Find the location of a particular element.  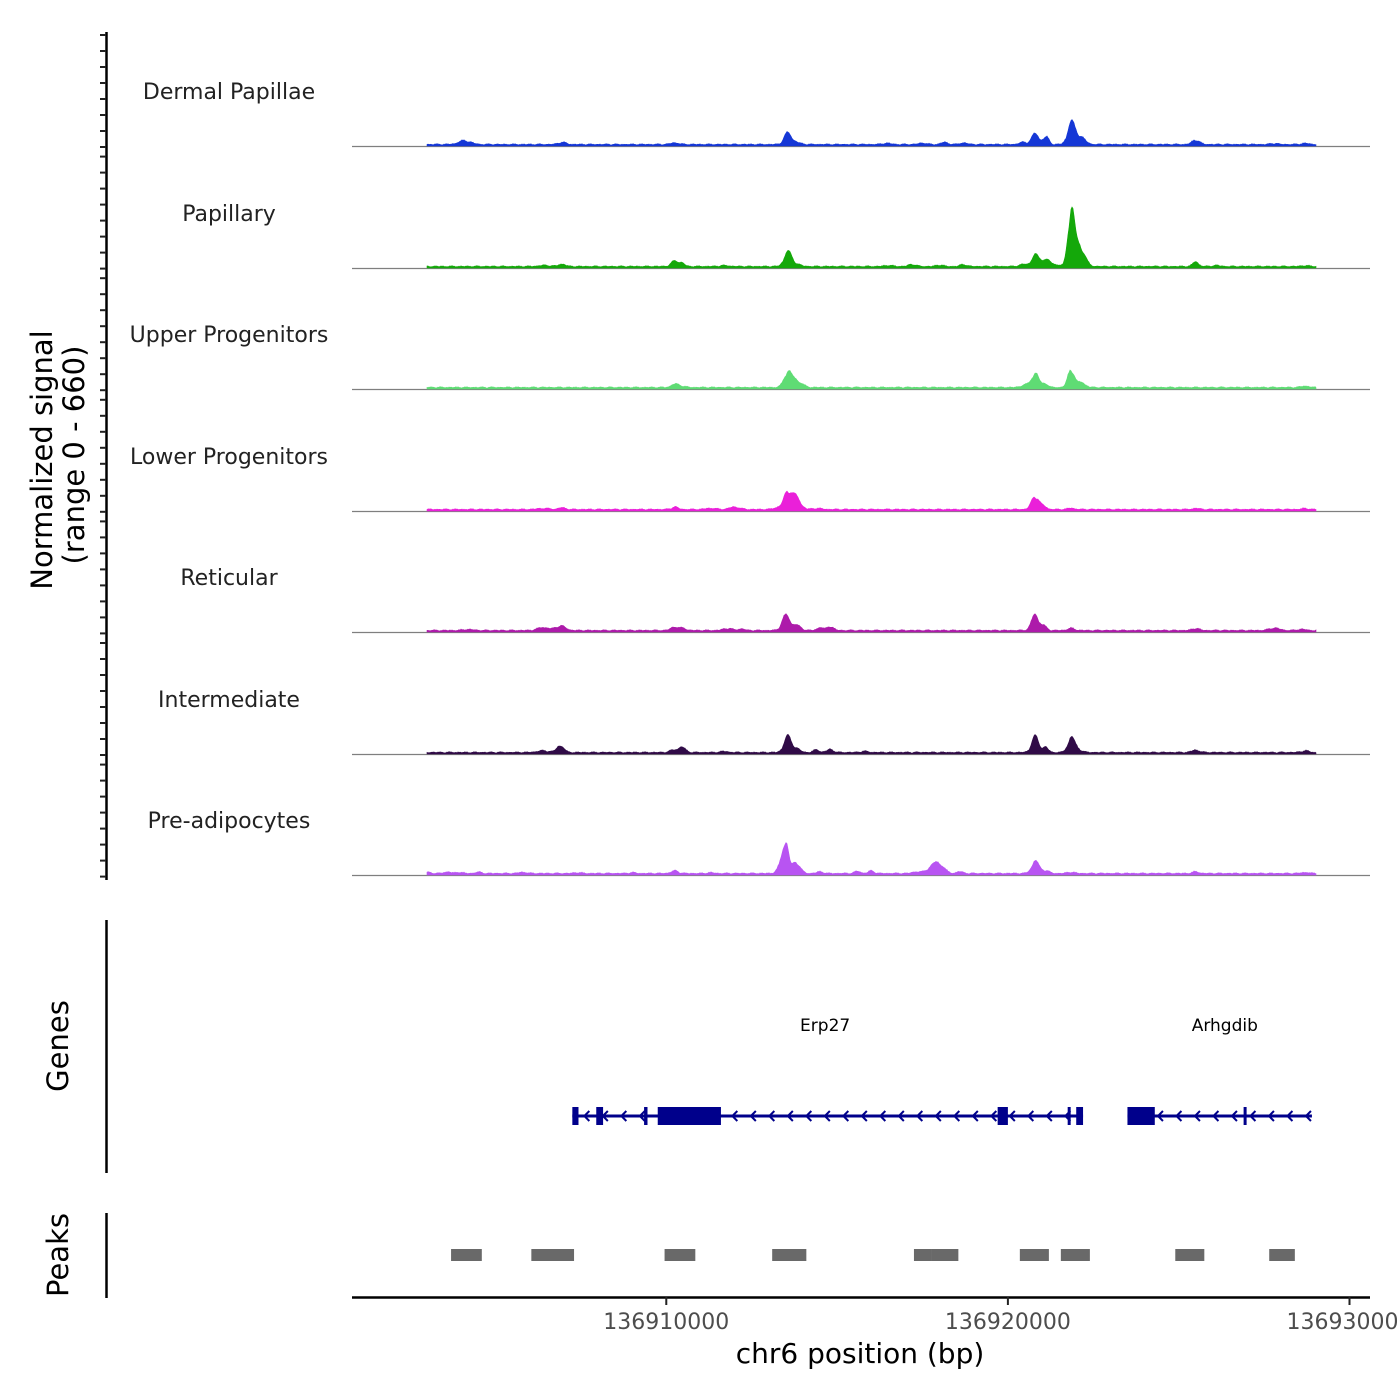

position-x-axis: 136910000 136920000 136930000 is located at coordinates (876, 1315).